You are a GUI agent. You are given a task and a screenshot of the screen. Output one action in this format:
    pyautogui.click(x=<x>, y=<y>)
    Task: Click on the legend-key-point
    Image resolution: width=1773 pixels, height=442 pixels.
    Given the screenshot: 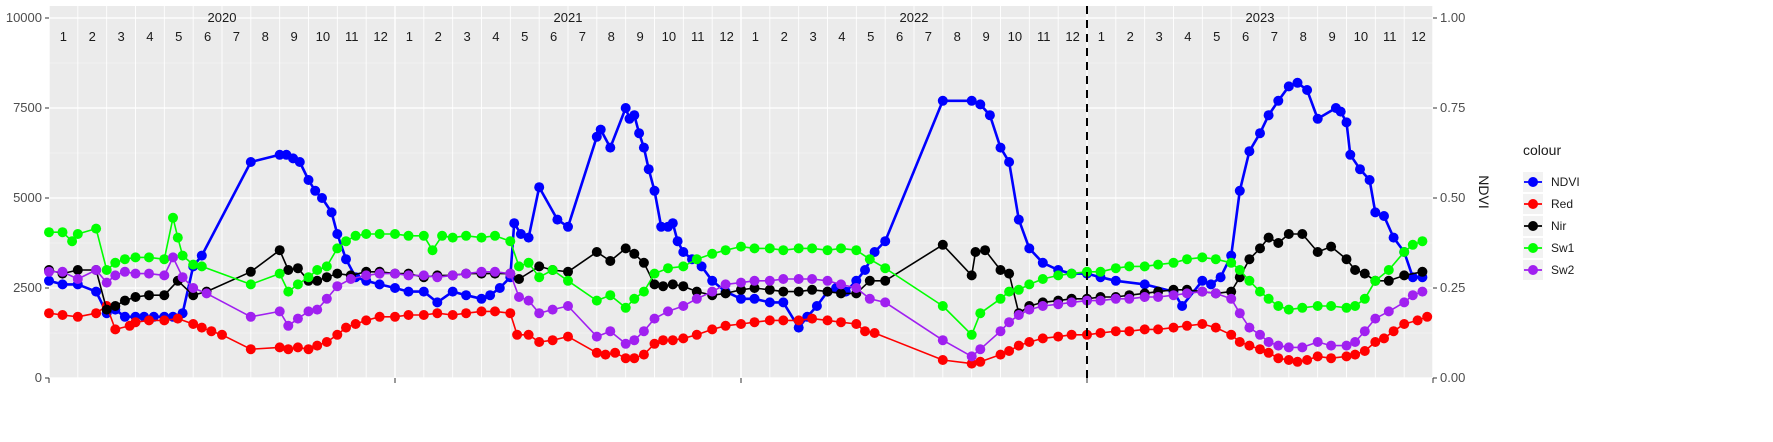 What is the action you would take?
    pyautogui.click(x=1533, y=204)
    